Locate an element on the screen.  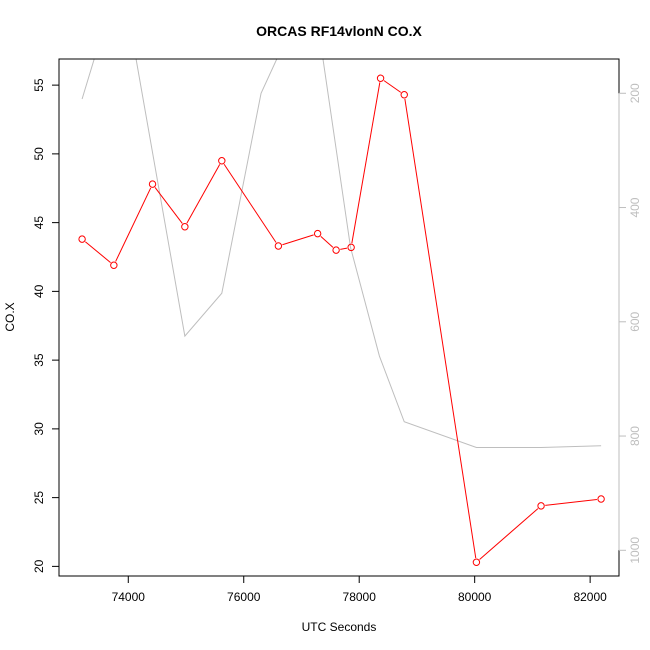
y-axis: 20 25 30 35 40 45 50 55 is located at coordinates (46, 325).